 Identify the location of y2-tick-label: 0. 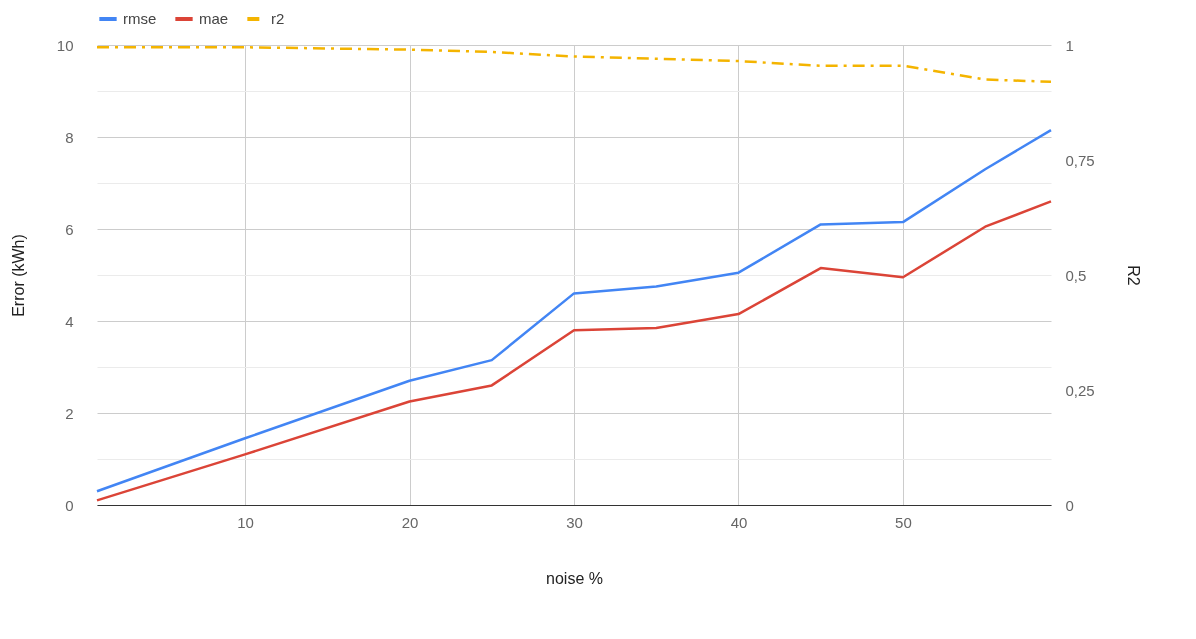
(1069, 505).